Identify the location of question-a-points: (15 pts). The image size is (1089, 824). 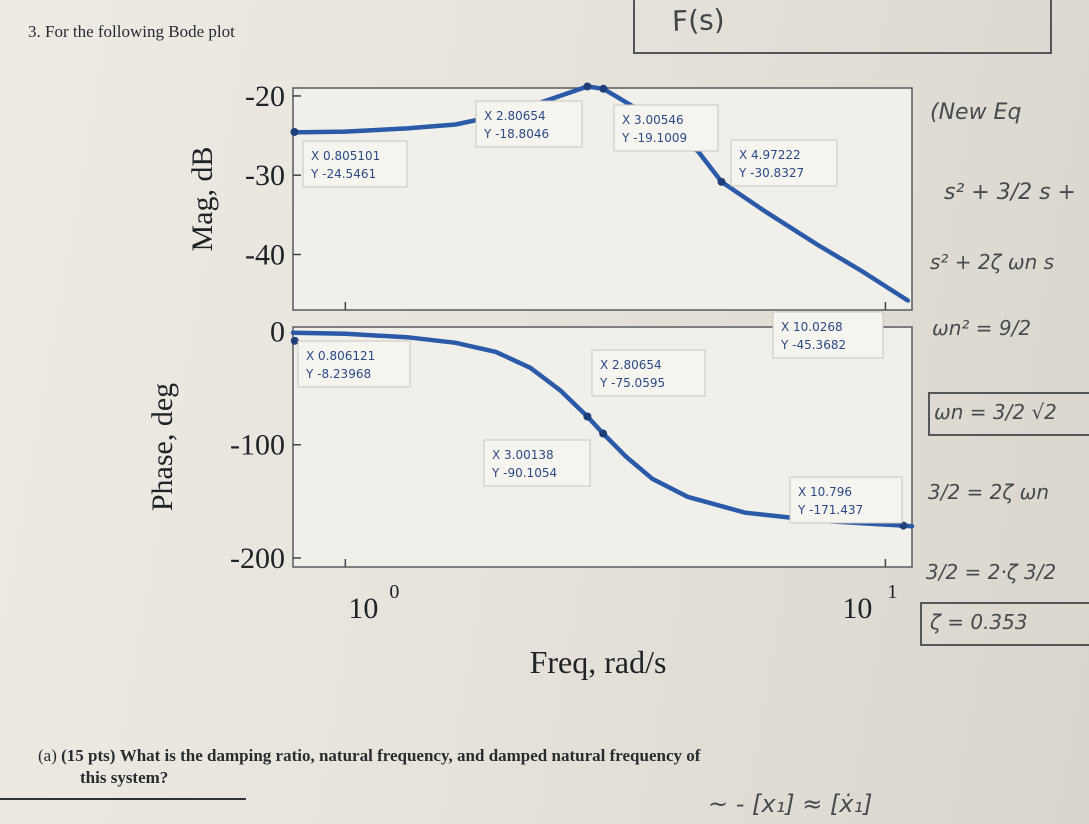
(88, 755).